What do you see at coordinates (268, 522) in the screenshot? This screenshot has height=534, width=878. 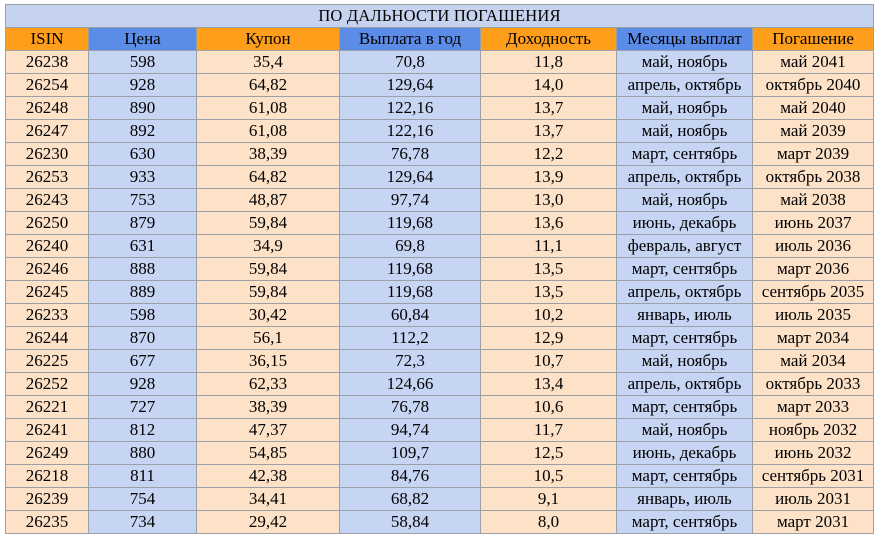 I see `cell-coupon: 29,42` at bounding box center [268, 522].